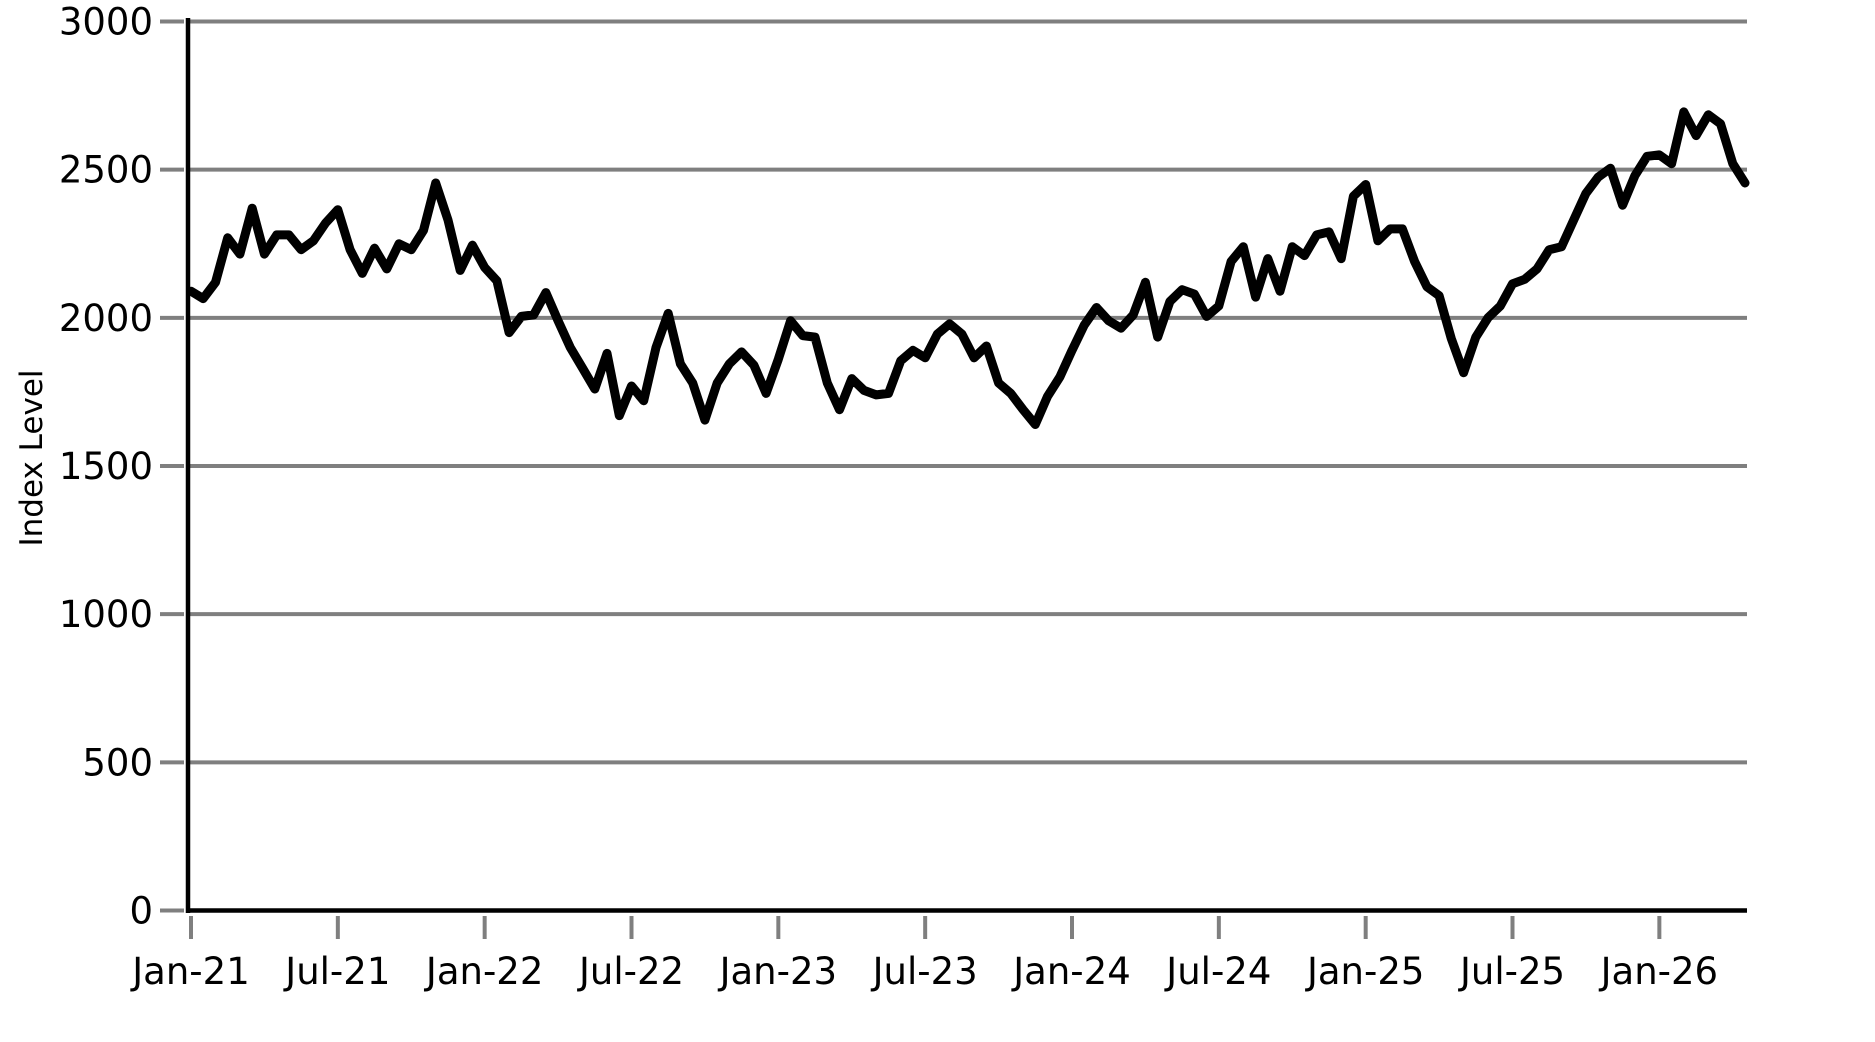  What do you see at coordinates (141, 911) in the screenshot?
I see `y-tick-label-0: 0` at bounding box center [141, 911].